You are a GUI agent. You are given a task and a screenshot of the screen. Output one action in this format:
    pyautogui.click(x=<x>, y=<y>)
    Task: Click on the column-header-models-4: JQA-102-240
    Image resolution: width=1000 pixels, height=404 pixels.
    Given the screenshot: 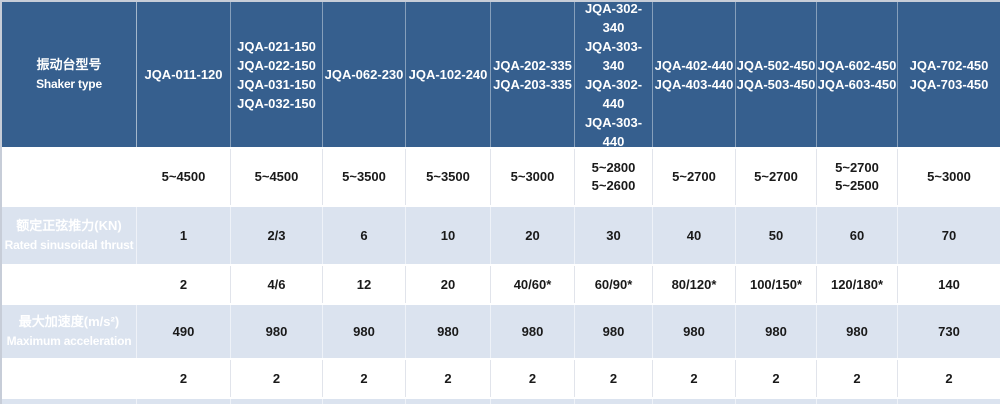 What is the action you would take?
    pyautogui.click(x=448, y=74)
    